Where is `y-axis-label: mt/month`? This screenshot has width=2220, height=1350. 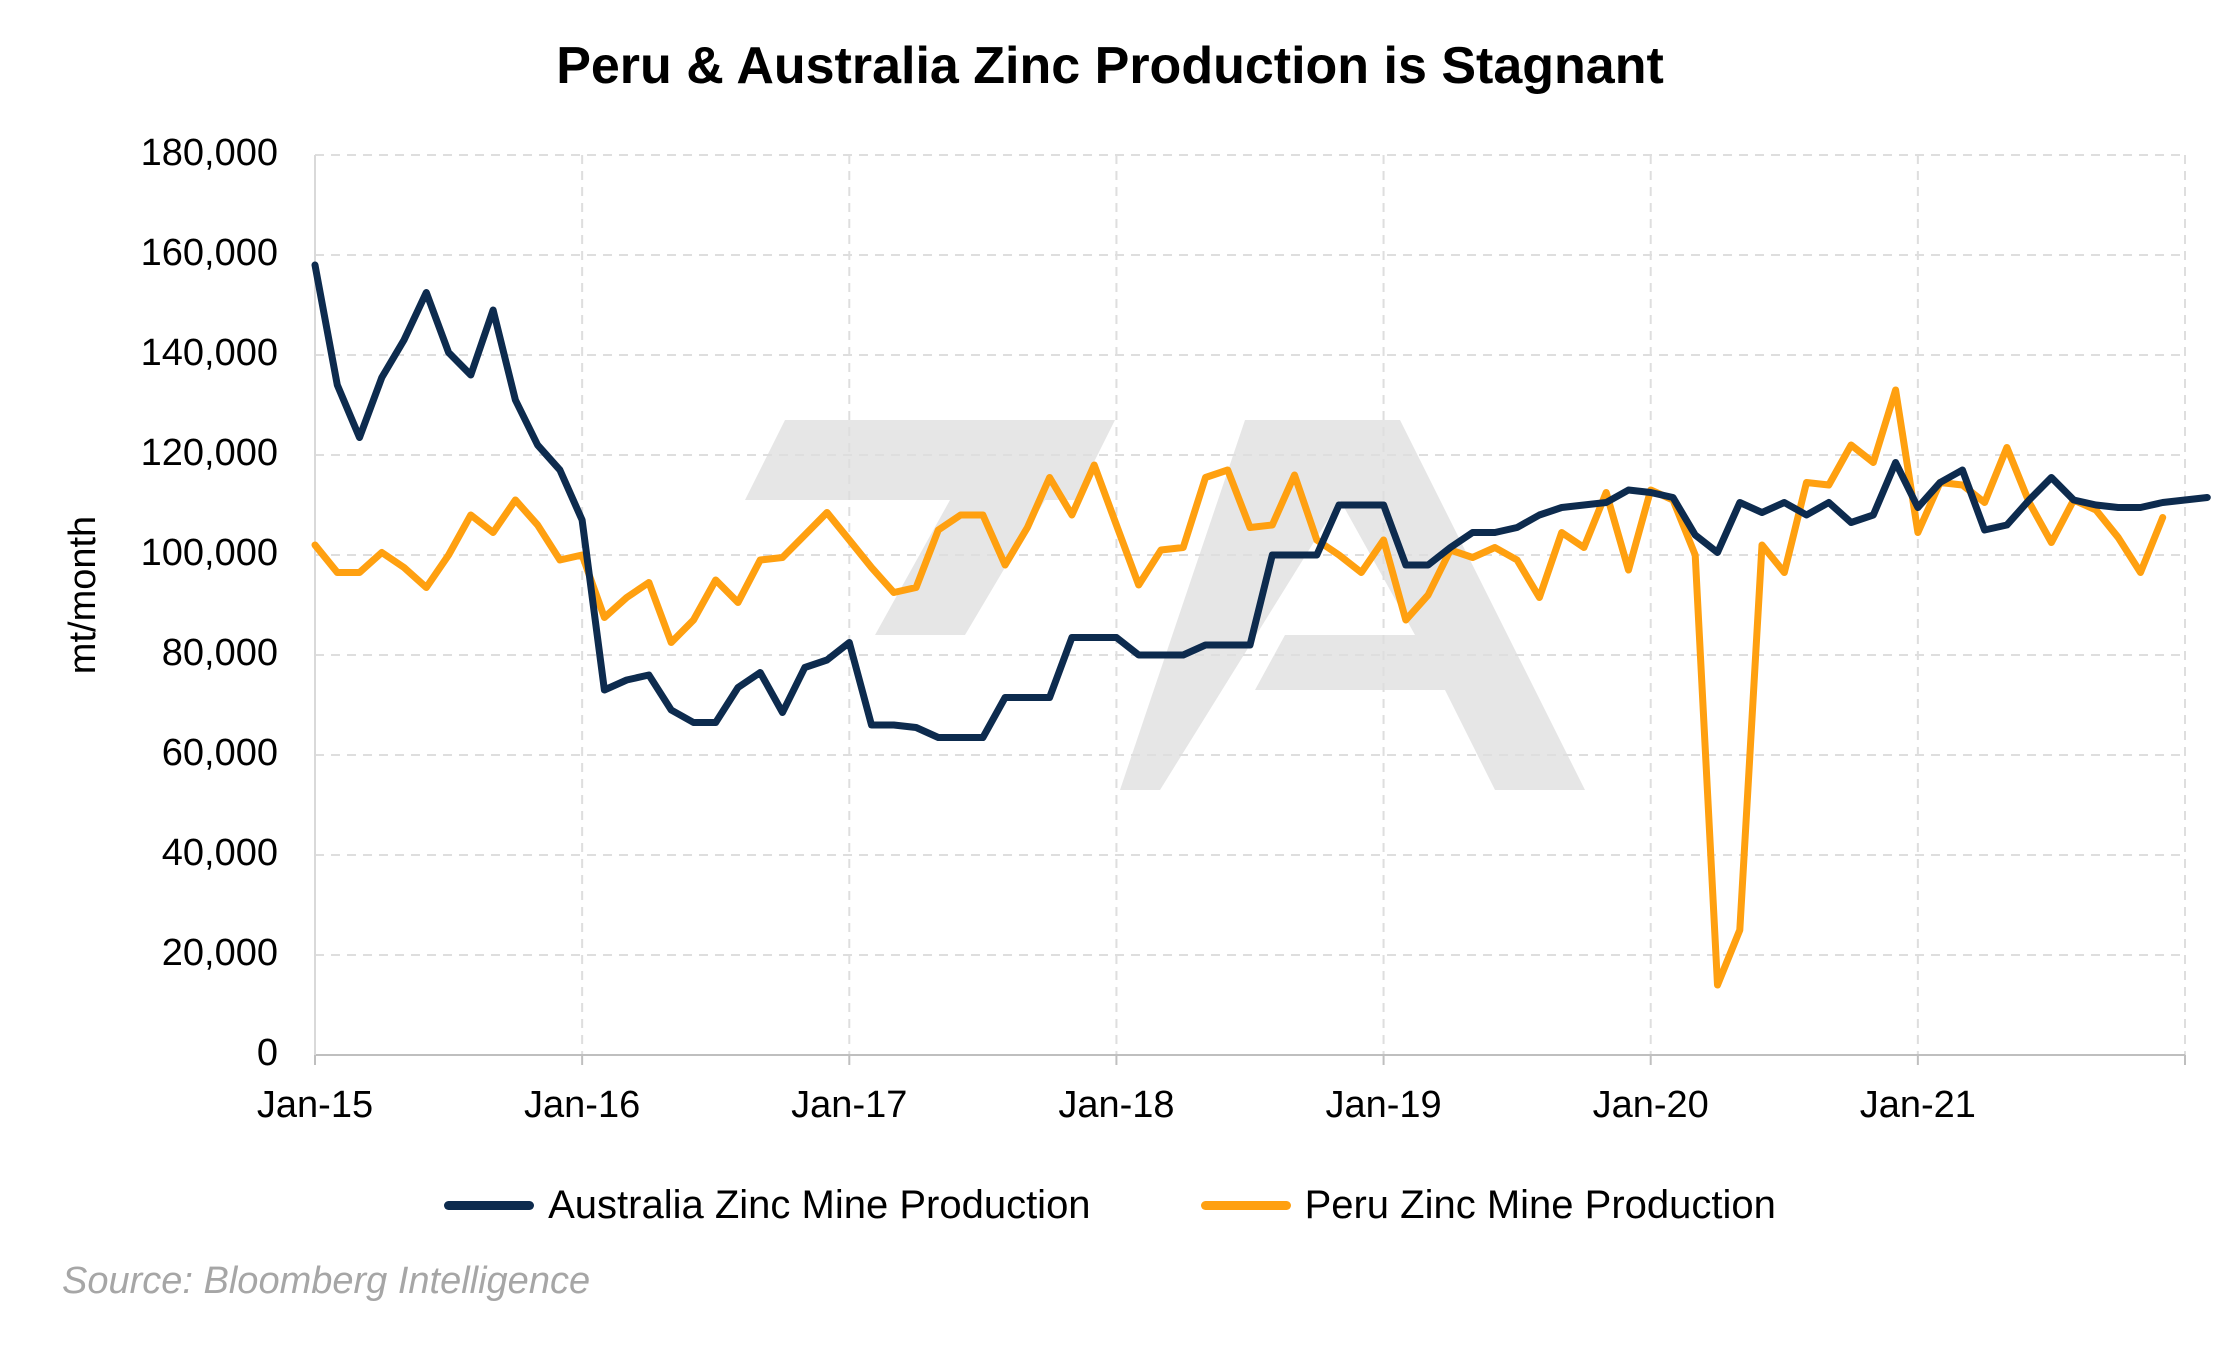
y-axis-label: mt/month is located at coordinates (83, 595).